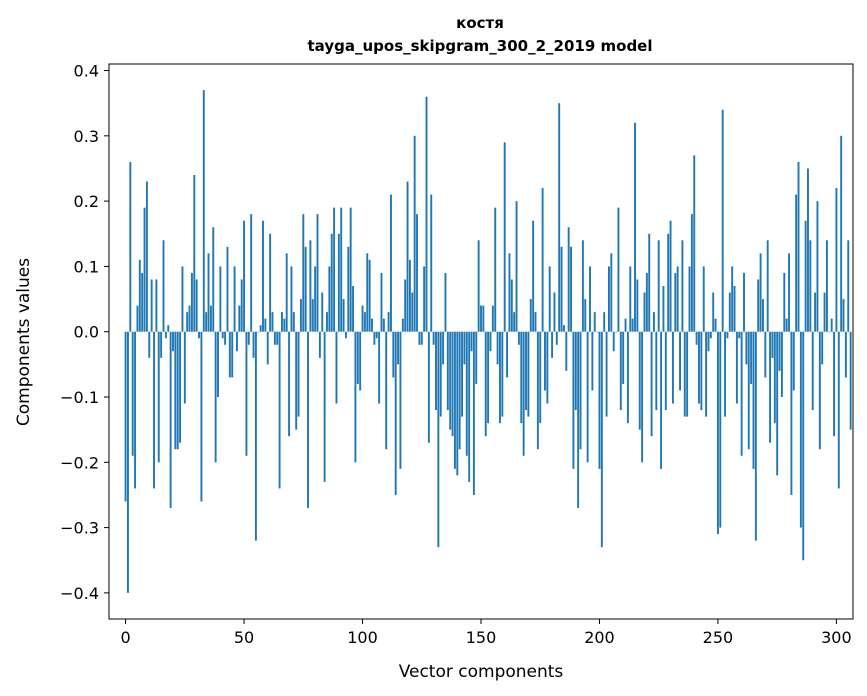  I want to click on y-tick-label: 0.2, so click(86, 201).